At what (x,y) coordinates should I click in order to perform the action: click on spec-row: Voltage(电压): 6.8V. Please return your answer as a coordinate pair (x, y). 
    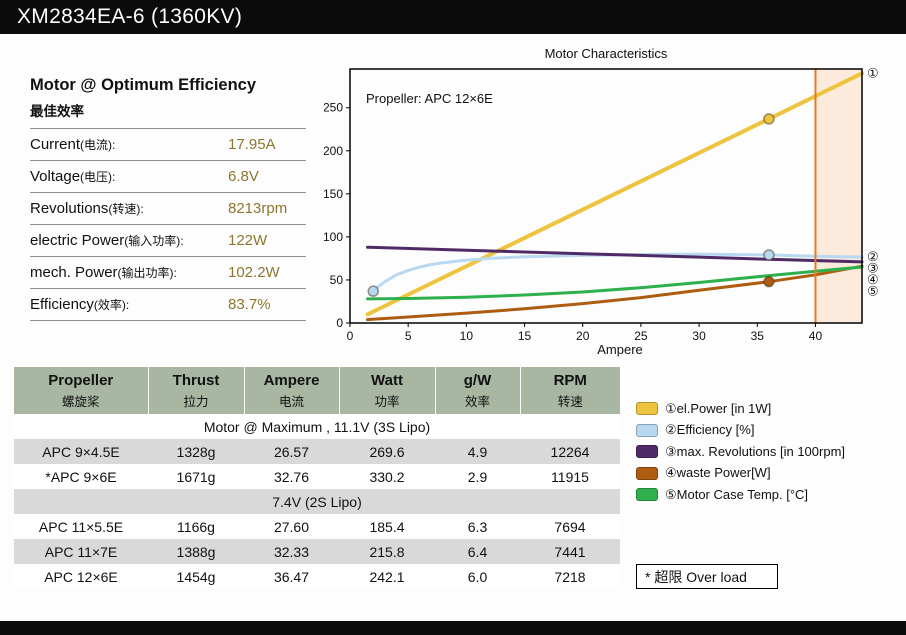
    Looking at the image, I should click on (168, 177).